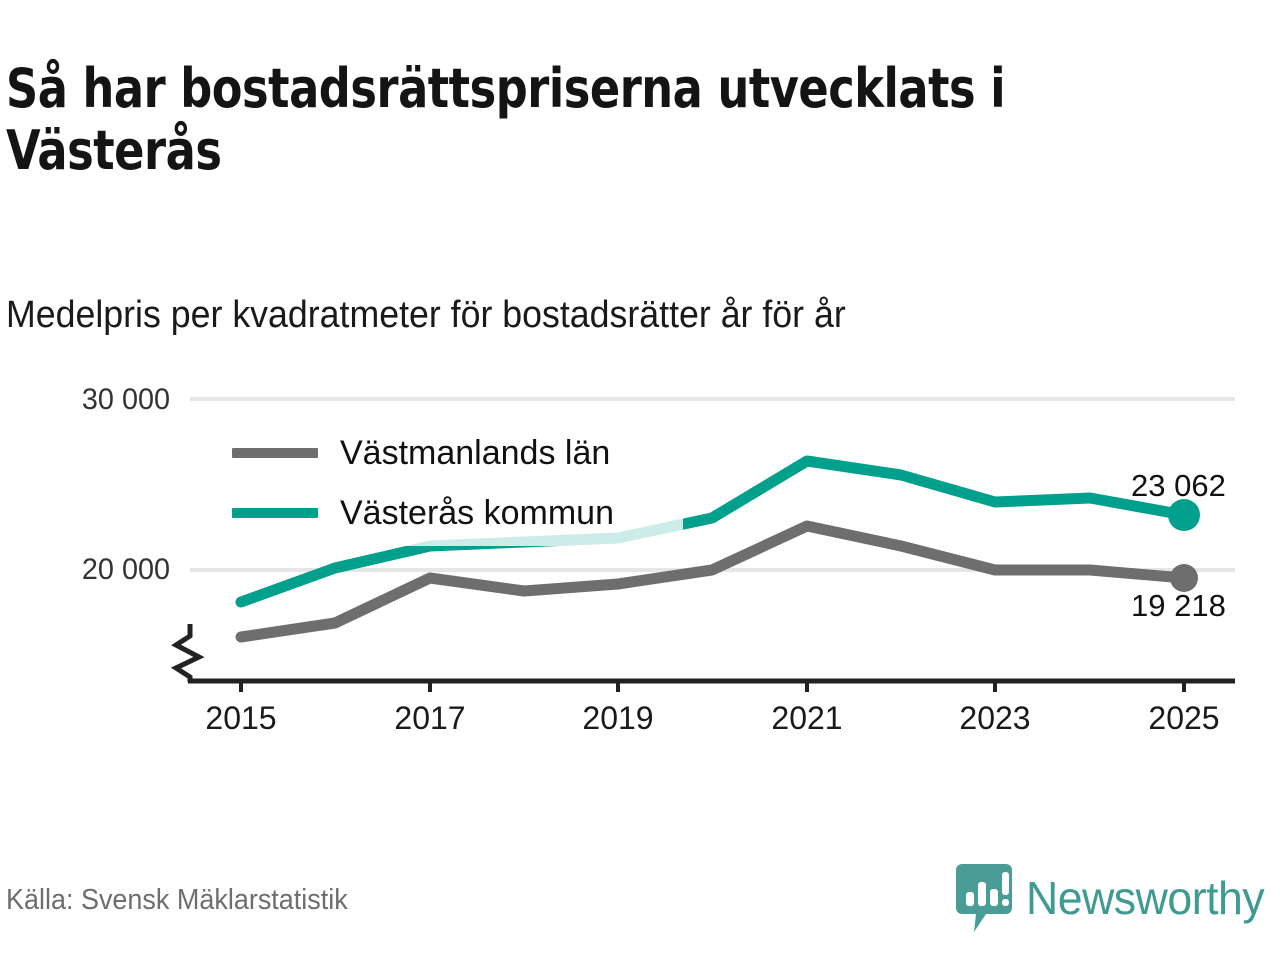  What do you see at coordinates (995, 718) in the screenshot?
I see `x-axis-label-2023: 2023` at bounding box center [995, 718].